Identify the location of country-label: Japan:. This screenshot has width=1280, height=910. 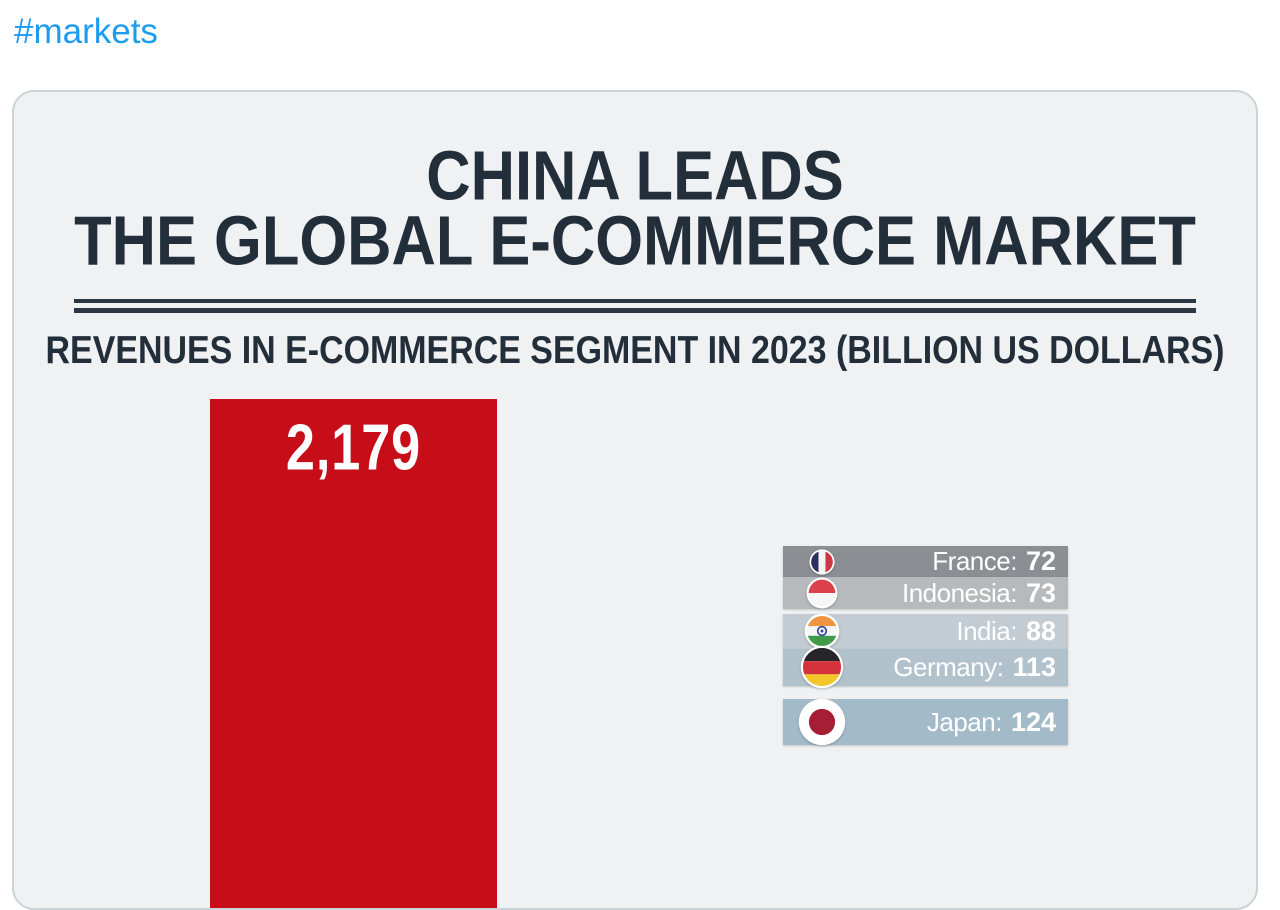
(964, 721).